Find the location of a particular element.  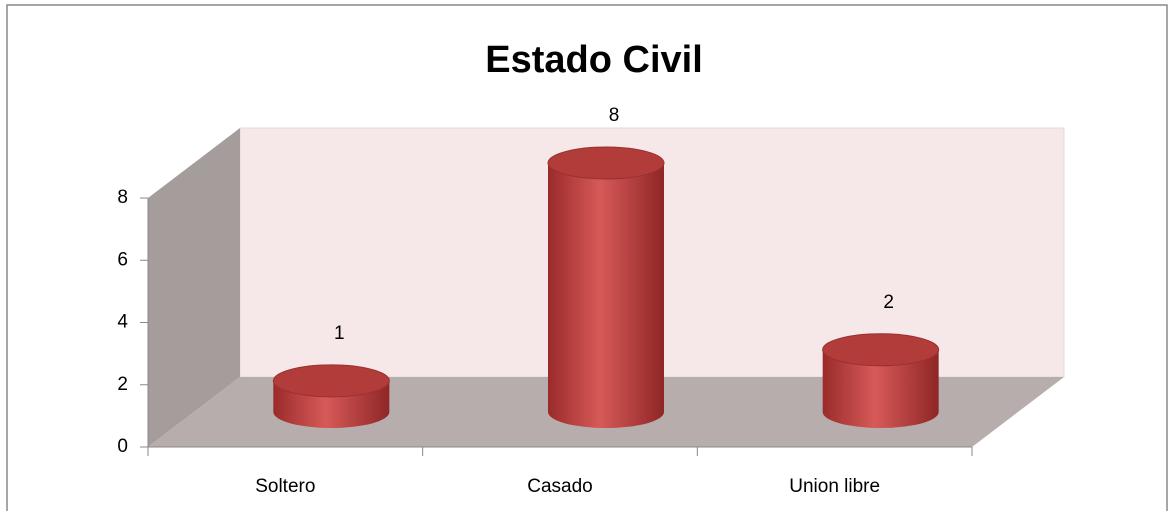

y-tick-label: 4 is located at coordinates (122, 322).